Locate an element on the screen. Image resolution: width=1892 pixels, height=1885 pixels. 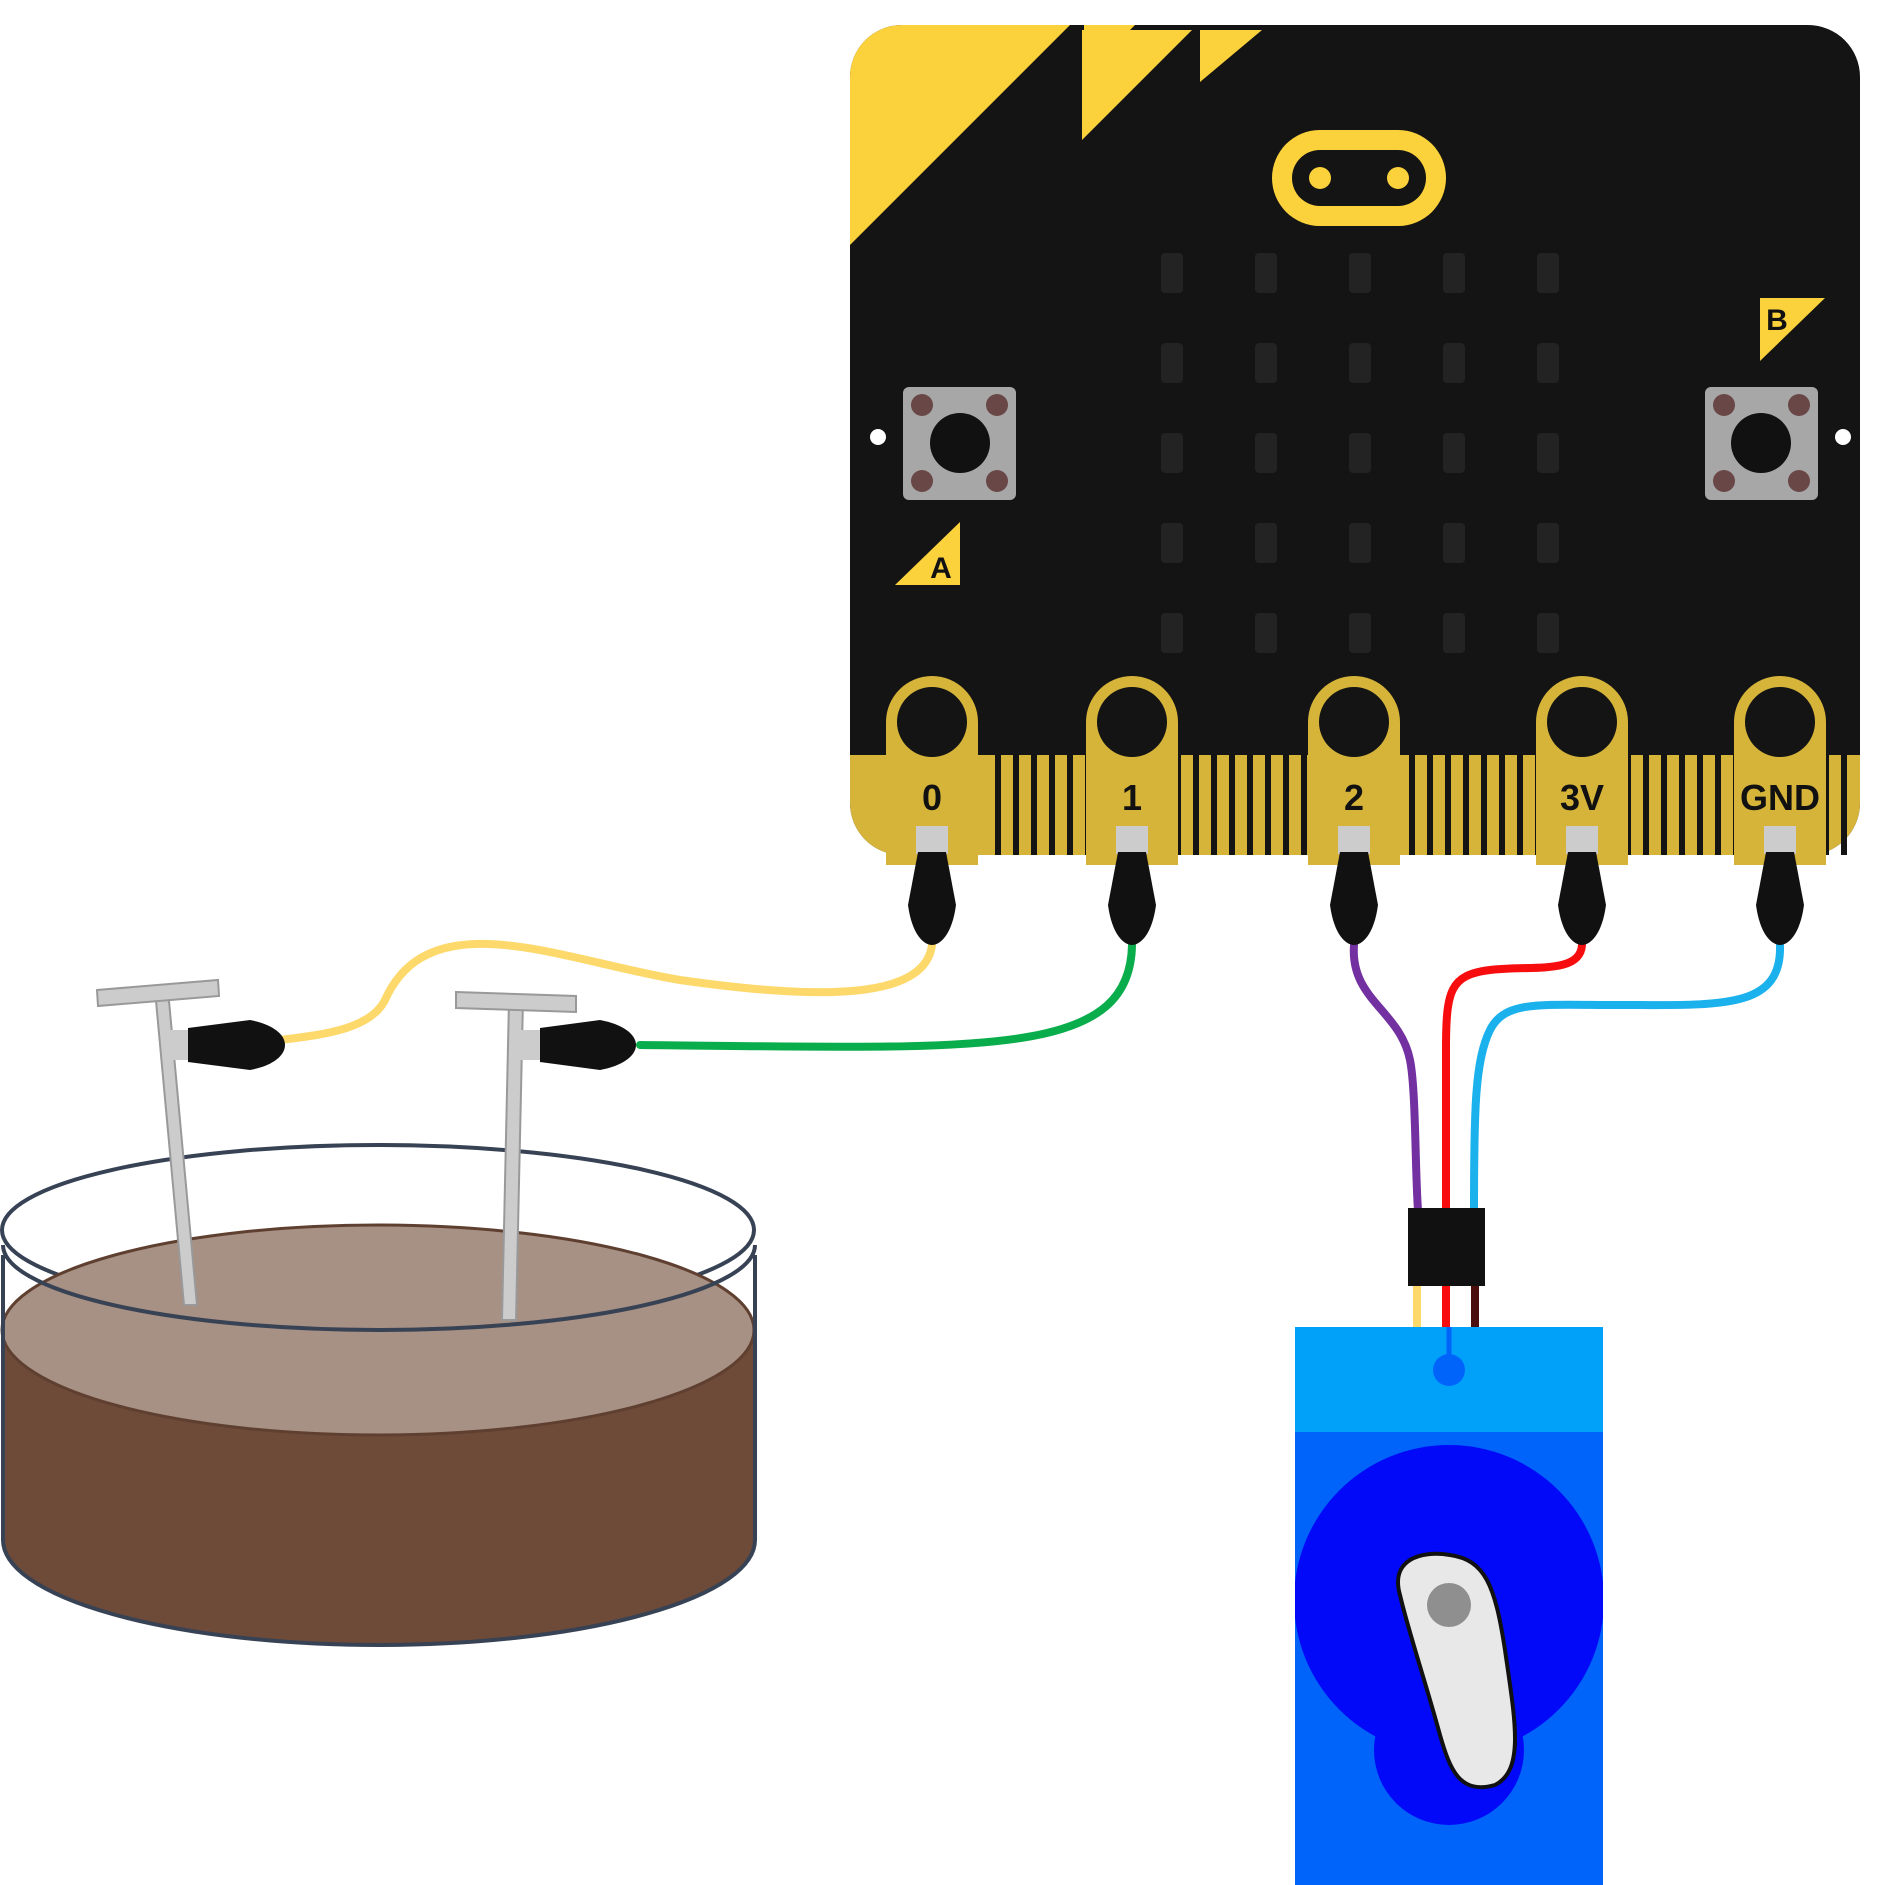
pin-0-label: 0 is located at coordinates (932, 797).